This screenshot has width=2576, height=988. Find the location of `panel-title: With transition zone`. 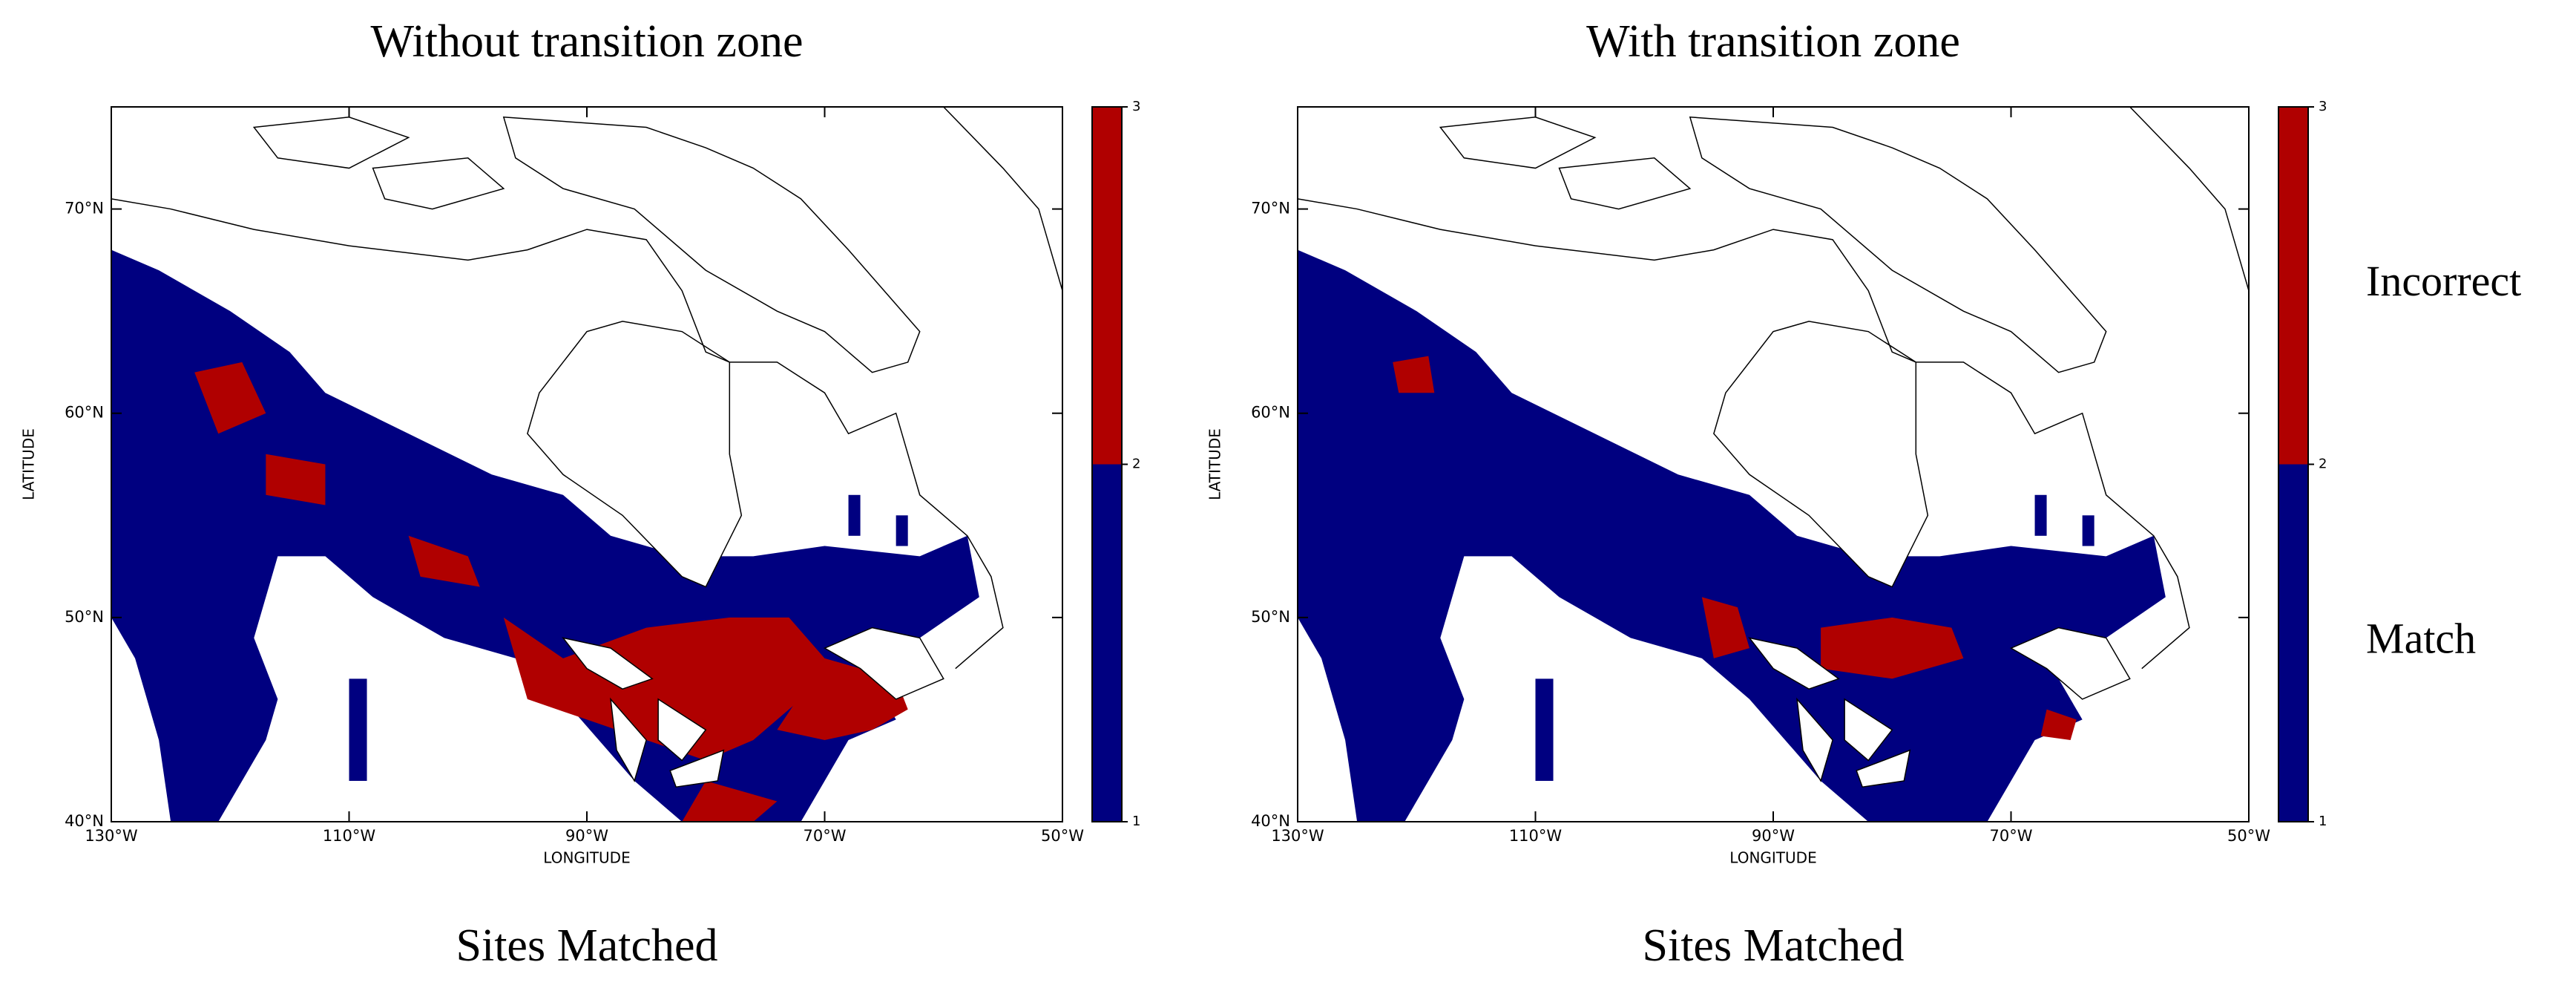

panel-title: With transition zone is located at coordinates (1773, 41).